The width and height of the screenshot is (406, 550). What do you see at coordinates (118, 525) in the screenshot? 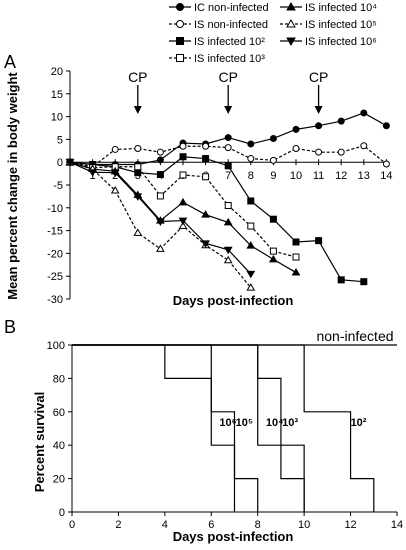
I see `x-tick-label: 2` at bounding box center [118, 525].